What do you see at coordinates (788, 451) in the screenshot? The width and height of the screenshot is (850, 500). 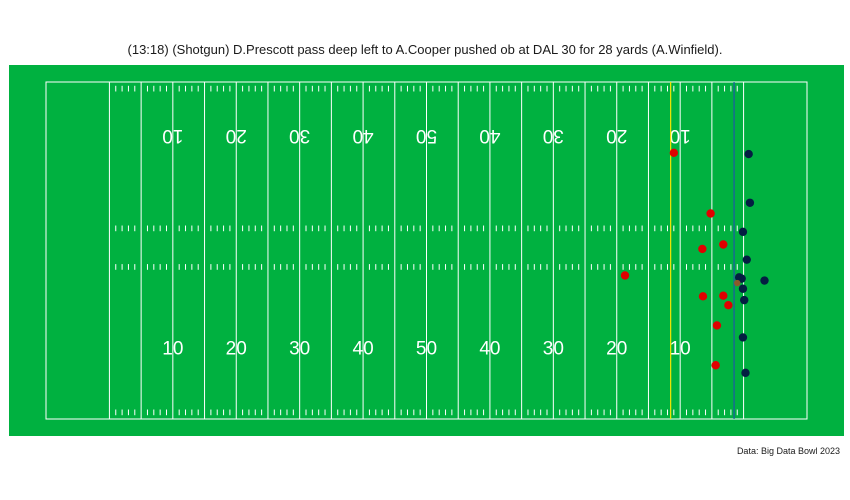 I see `data-source-caption: Data: Big Data Bowl 2023` at bounding box center [788, 451].